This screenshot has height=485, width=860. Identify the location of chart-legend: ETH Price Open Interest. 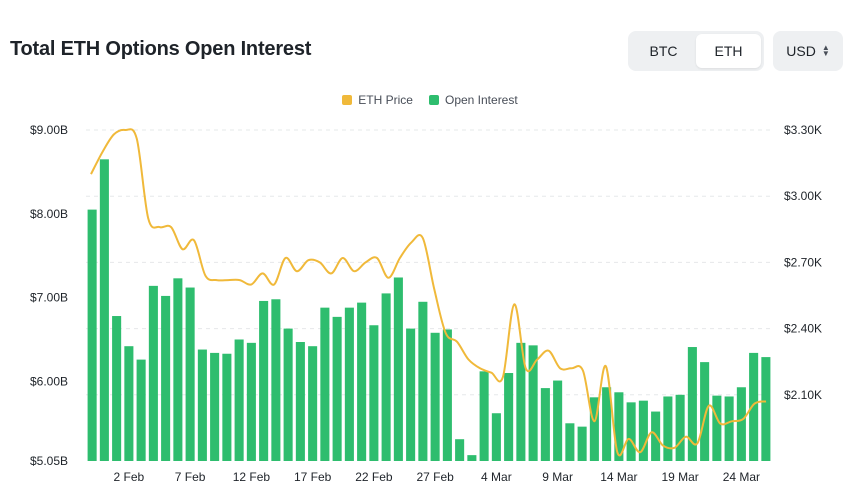
(430, 100).